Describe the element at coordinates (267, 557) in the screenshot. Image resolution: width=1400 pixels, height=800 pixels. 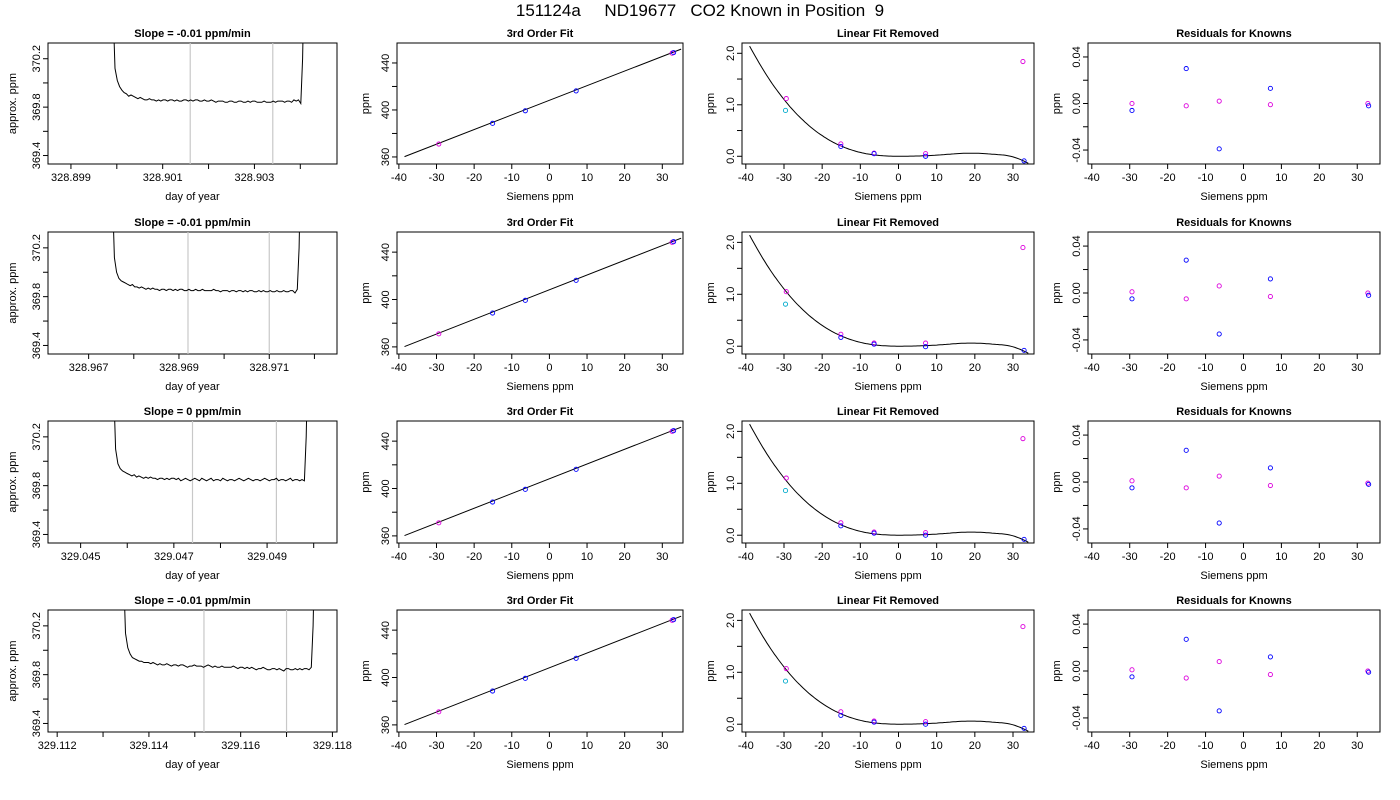
I see `x-tick-label: 329.049` at that location.